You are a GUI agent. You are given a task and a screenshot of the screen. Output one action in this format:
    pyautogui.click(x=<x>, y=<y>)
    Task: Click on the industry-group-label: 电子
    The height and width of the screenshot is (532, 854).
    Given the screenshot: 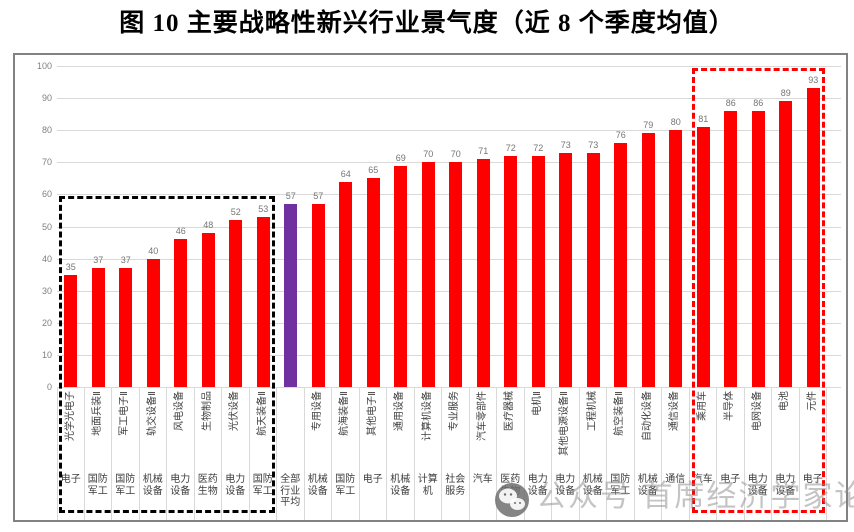 What is the action you would take?
    pyautogui.click(x=812, y=479)
    